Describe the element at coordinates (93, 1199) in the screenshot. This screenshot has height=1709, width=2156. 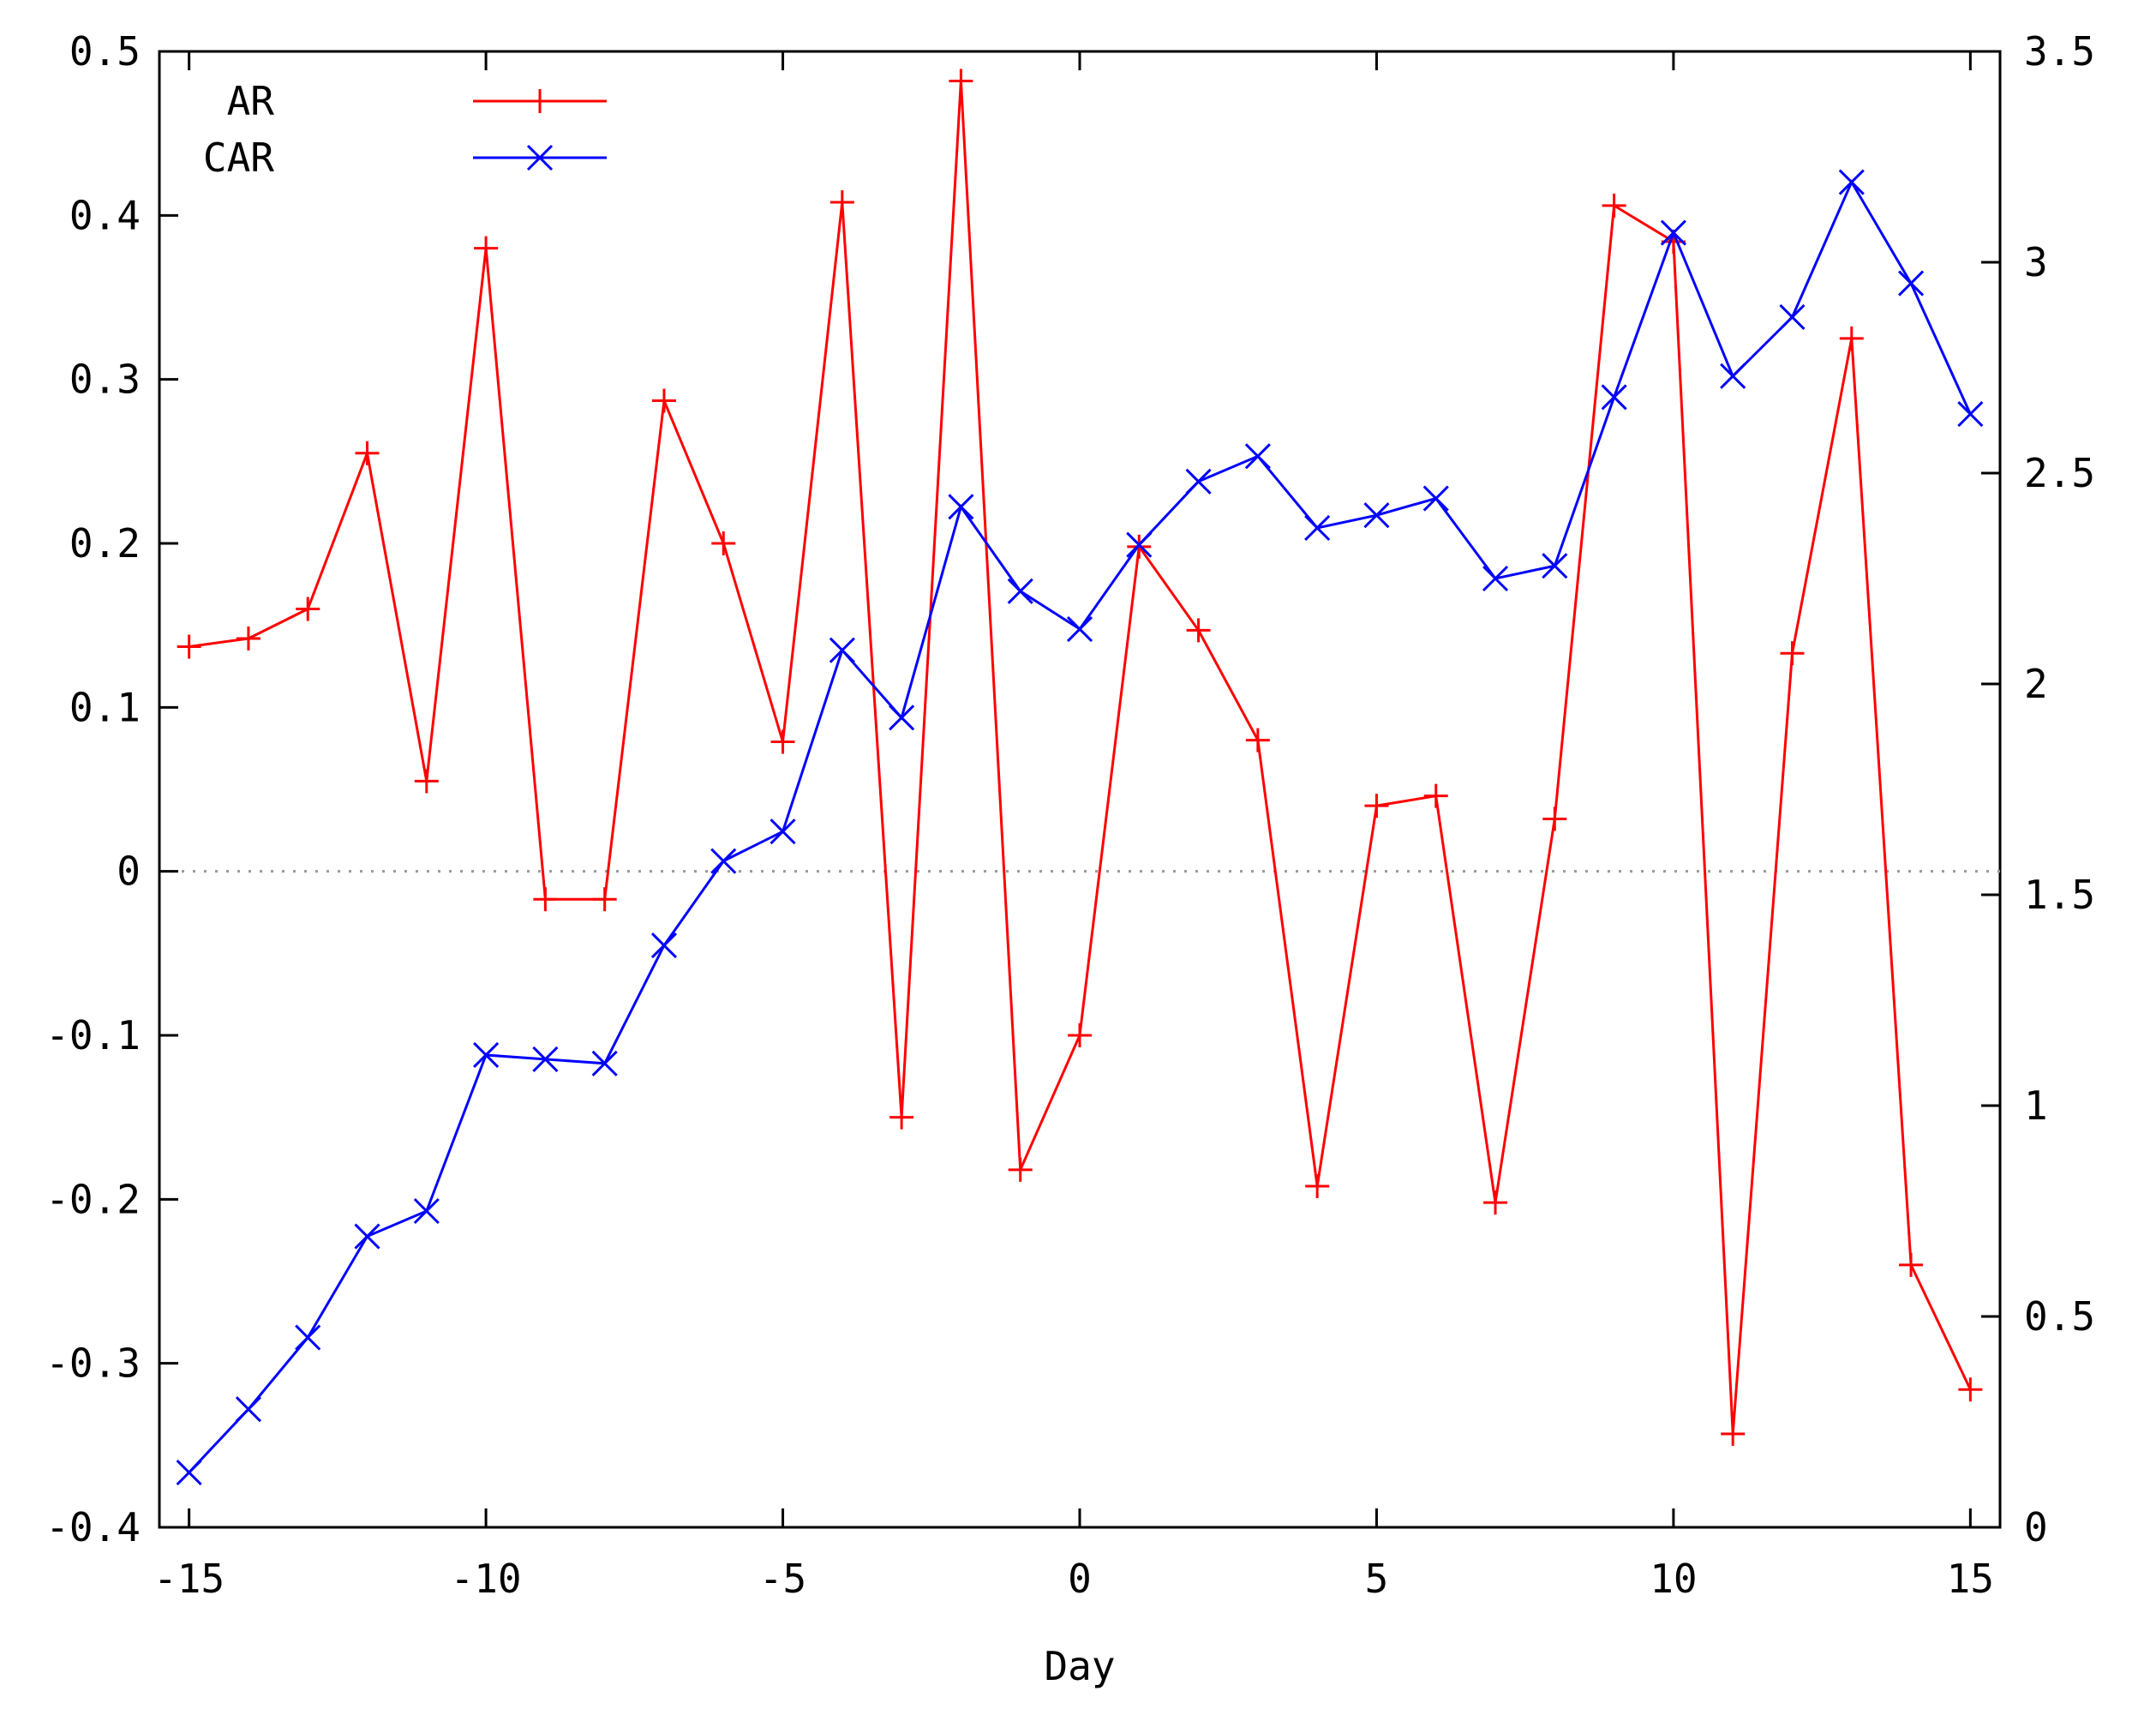
I see `y-left-tick-label: -0.2` at that location.